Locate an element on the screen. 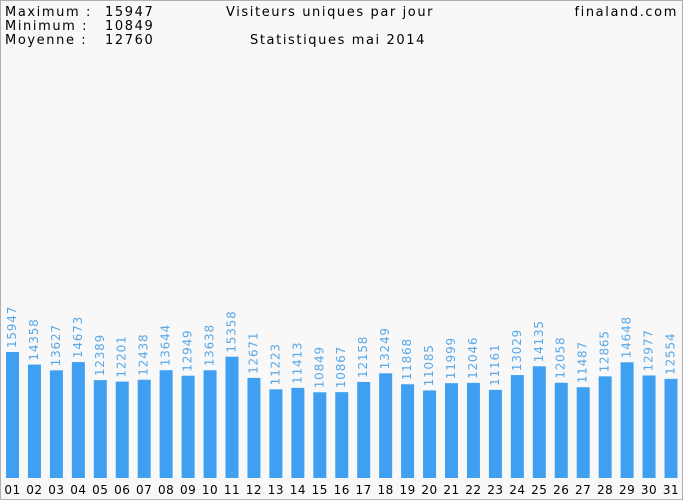 The height and width of the screenshot is (500, 683). x-tick-label: 13 is located at coordinates (276, 490).